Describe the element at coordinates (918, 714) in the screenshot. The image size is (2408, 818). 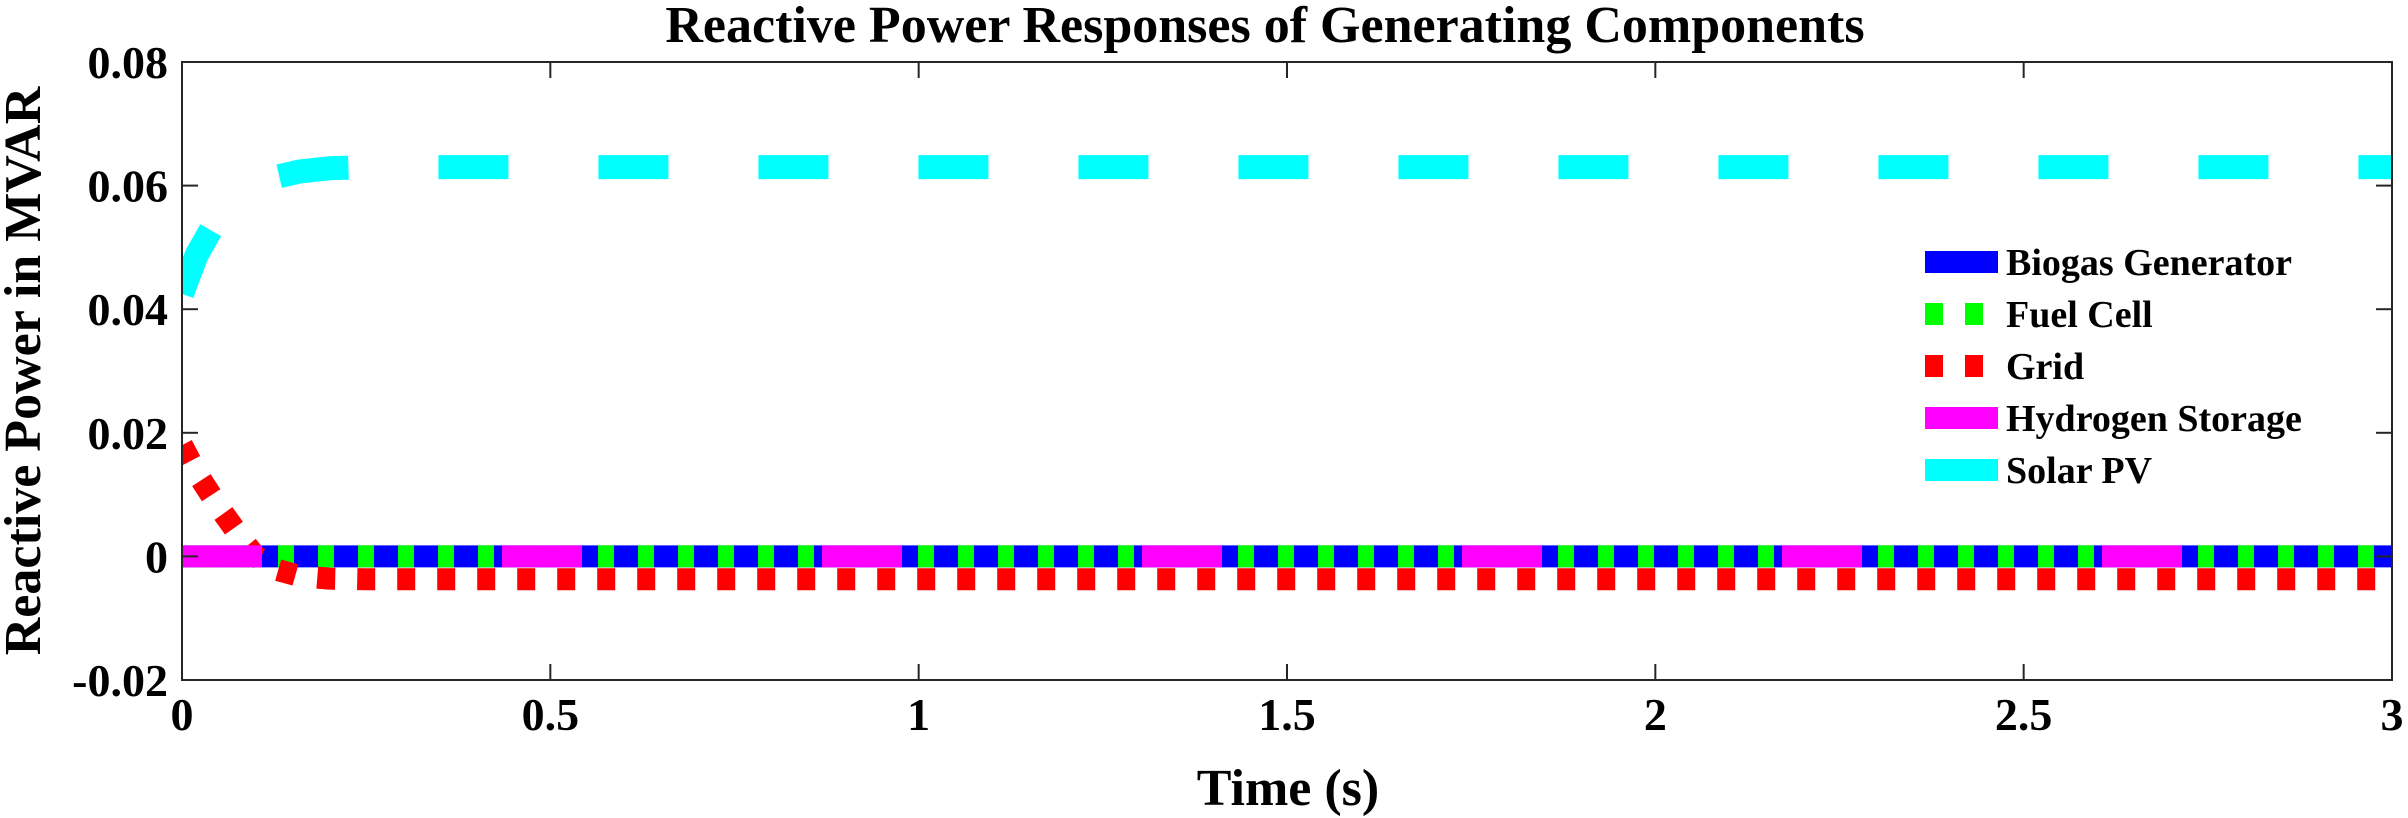
I see `x-tick-label: 1` at that location.